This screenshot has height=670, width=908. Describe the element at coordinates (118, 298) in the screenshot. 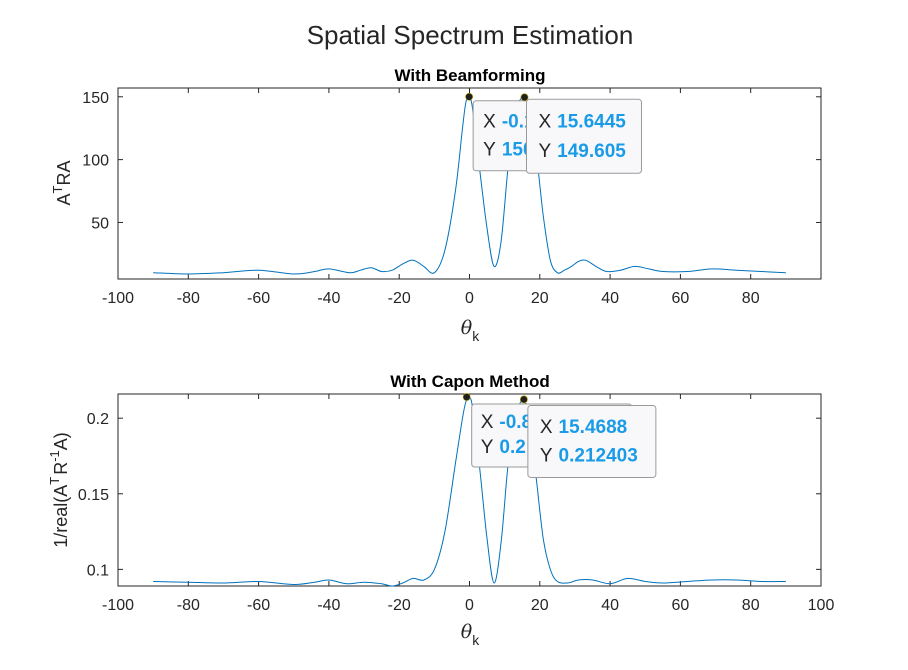

I see `beamforming-x-tick-label: -100` at that location.